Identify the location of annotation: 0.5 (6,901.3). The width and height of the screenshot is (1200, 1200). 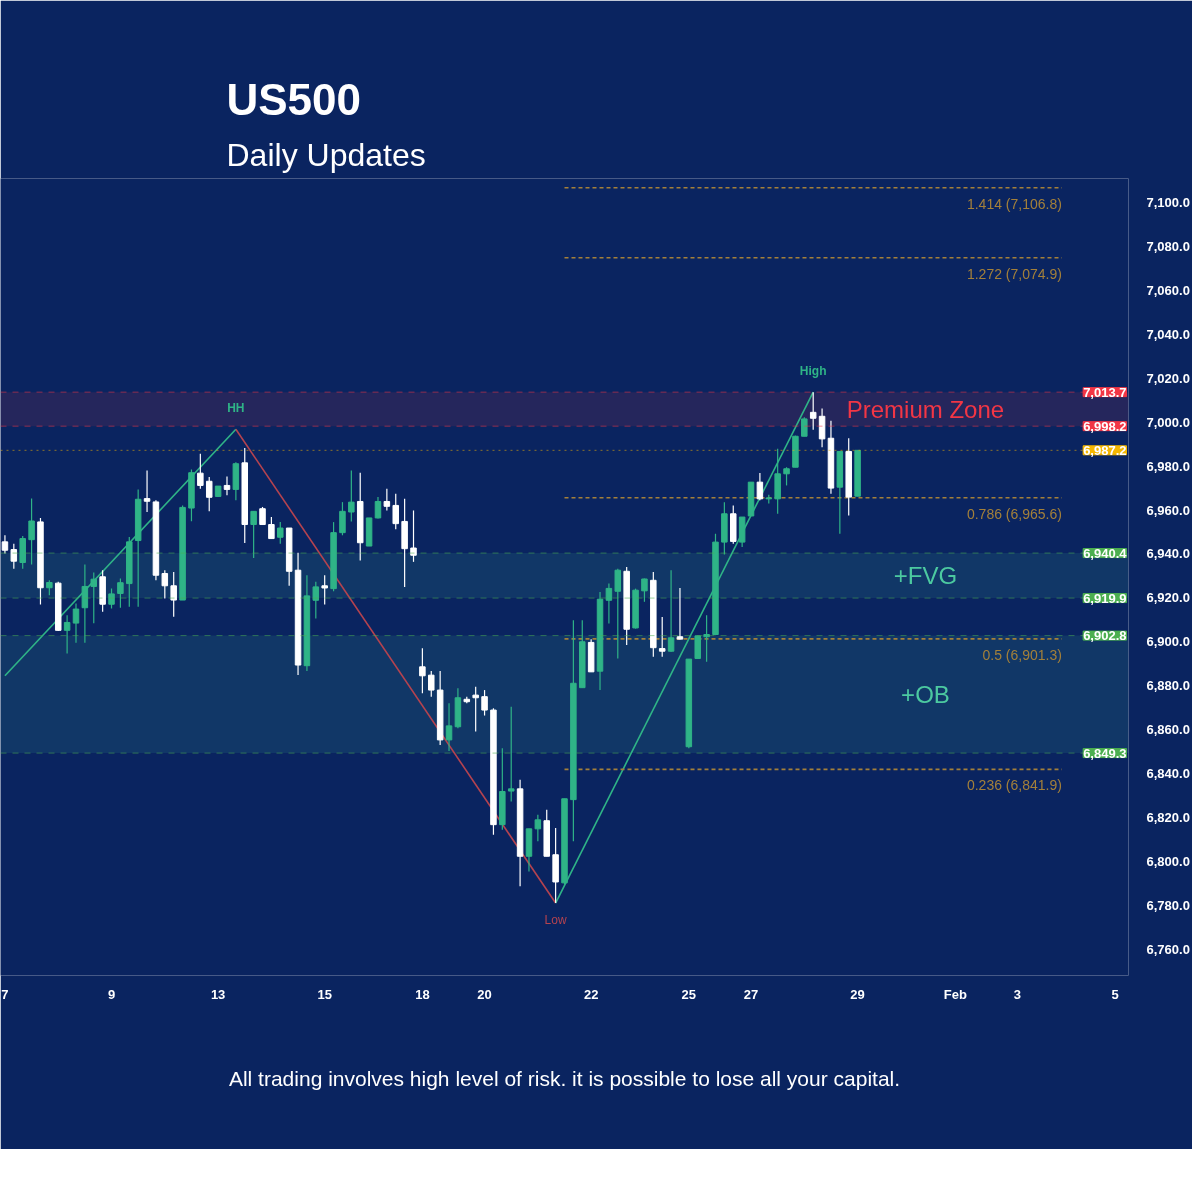
(1022, 654).